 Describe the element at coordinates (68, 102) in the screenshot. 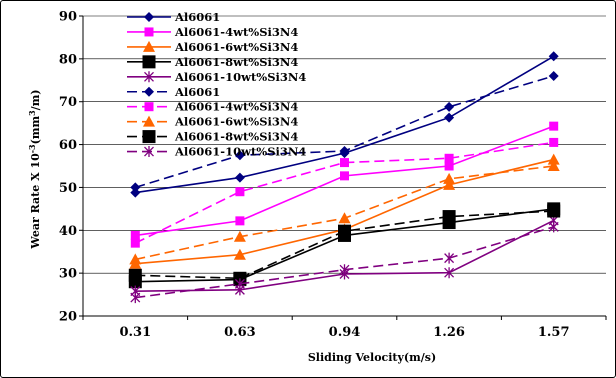

I see `y-tick-label: 70` at that location.